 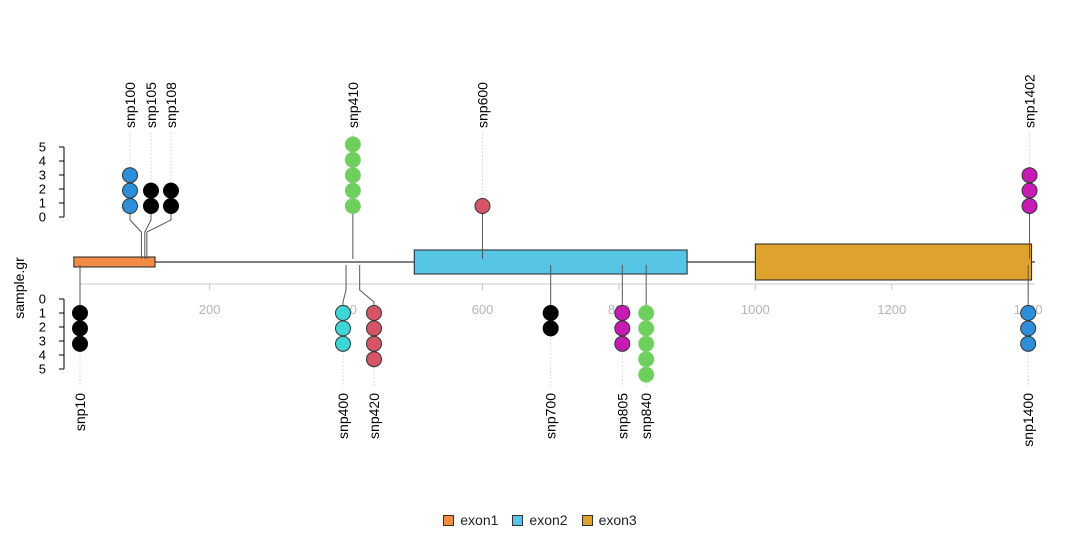 What do you see at coordinates (482, 105) in the screenshot?
I see `snp-label: snp600` at bounding box center [482, 105].